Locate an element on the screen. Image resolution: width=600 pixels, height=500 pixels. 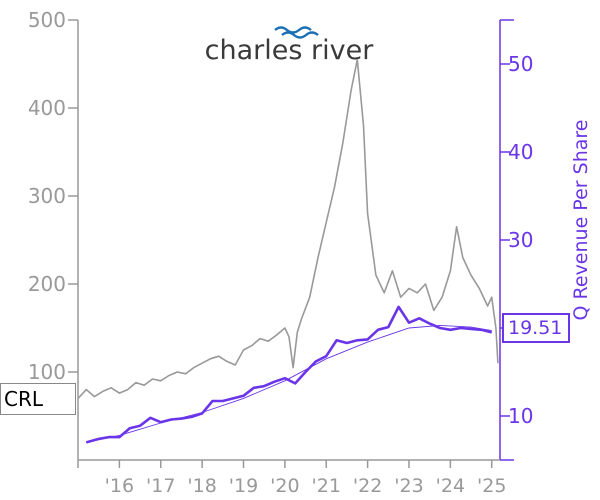
right-axis-tick-label: 30 is located at coordinates (520, 240).